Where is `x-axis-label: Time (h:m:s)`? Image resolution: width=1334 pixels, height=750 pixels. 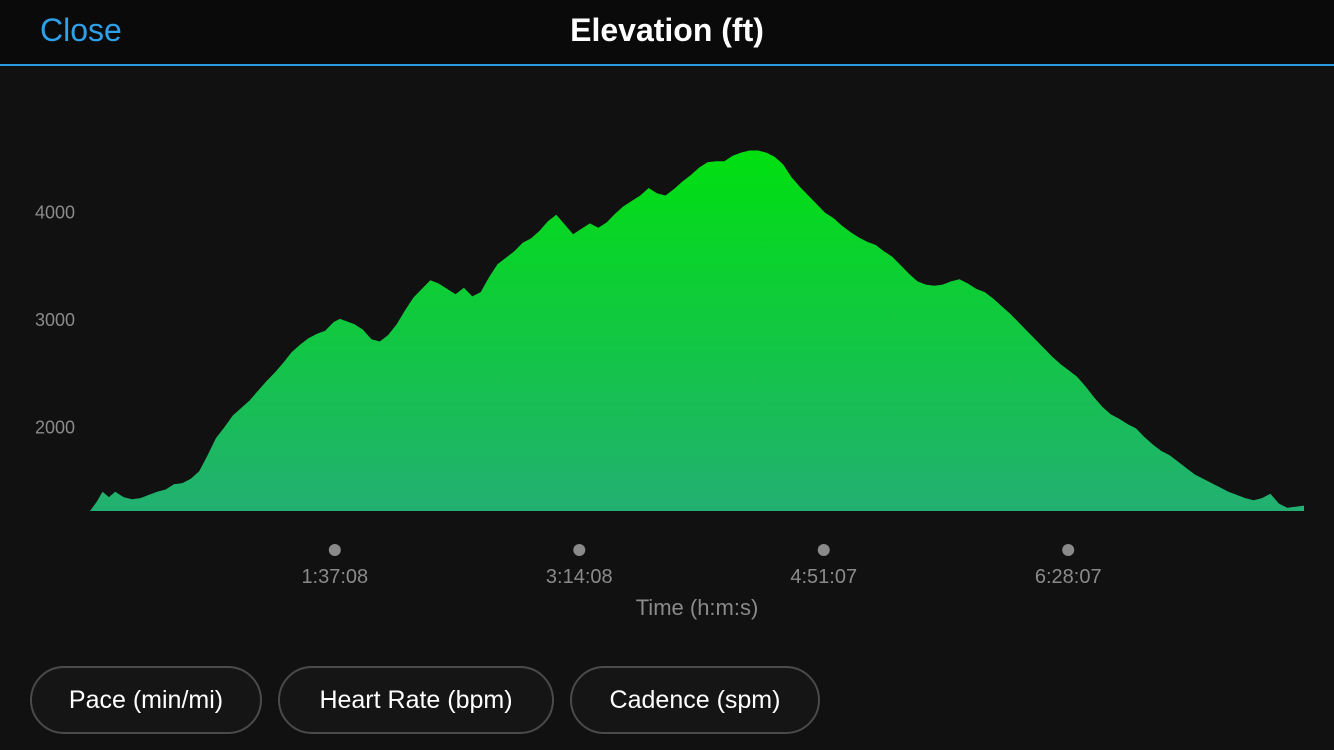
x-axis-label: Time (h:m:s) is located at coordinates (697, 607).